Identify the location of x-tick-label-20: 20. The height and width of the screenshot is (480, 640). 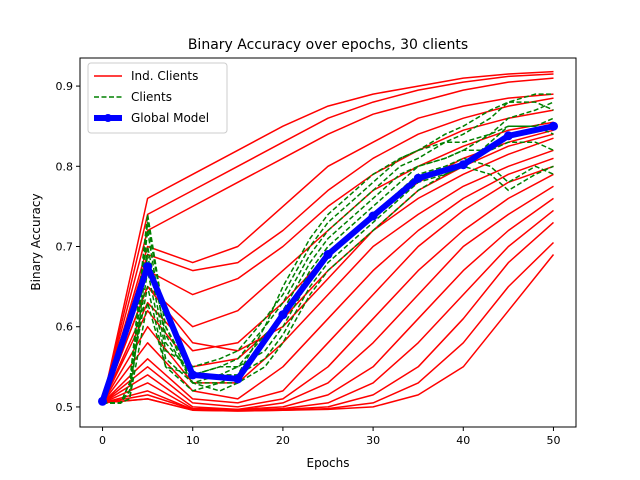
(283, 440).